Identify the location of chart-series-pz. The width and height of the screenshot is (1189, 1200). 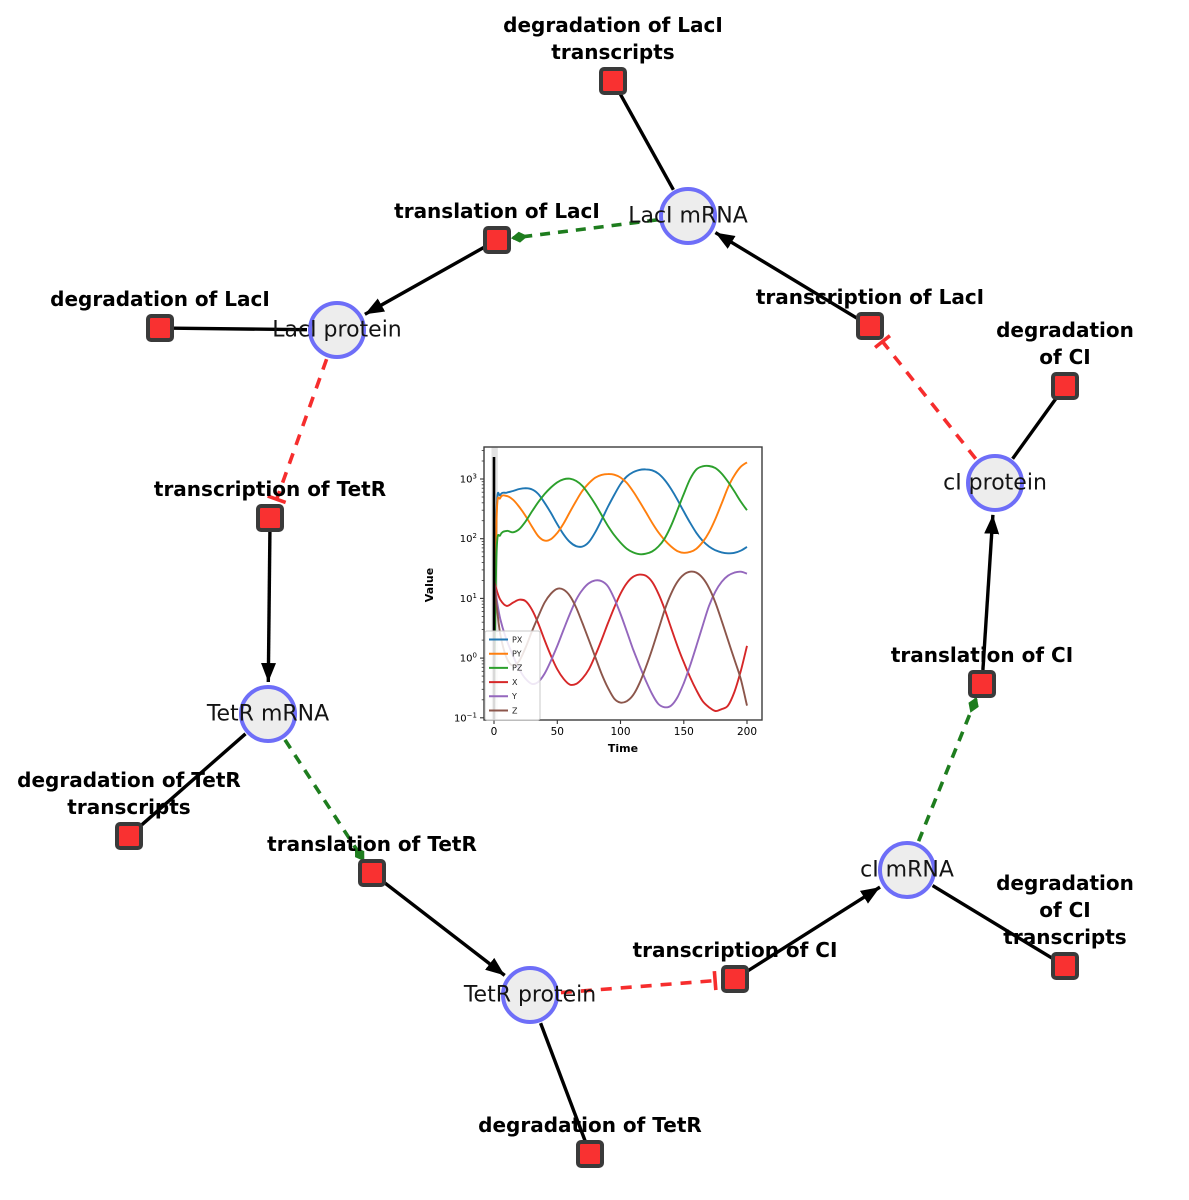
(620, 589).